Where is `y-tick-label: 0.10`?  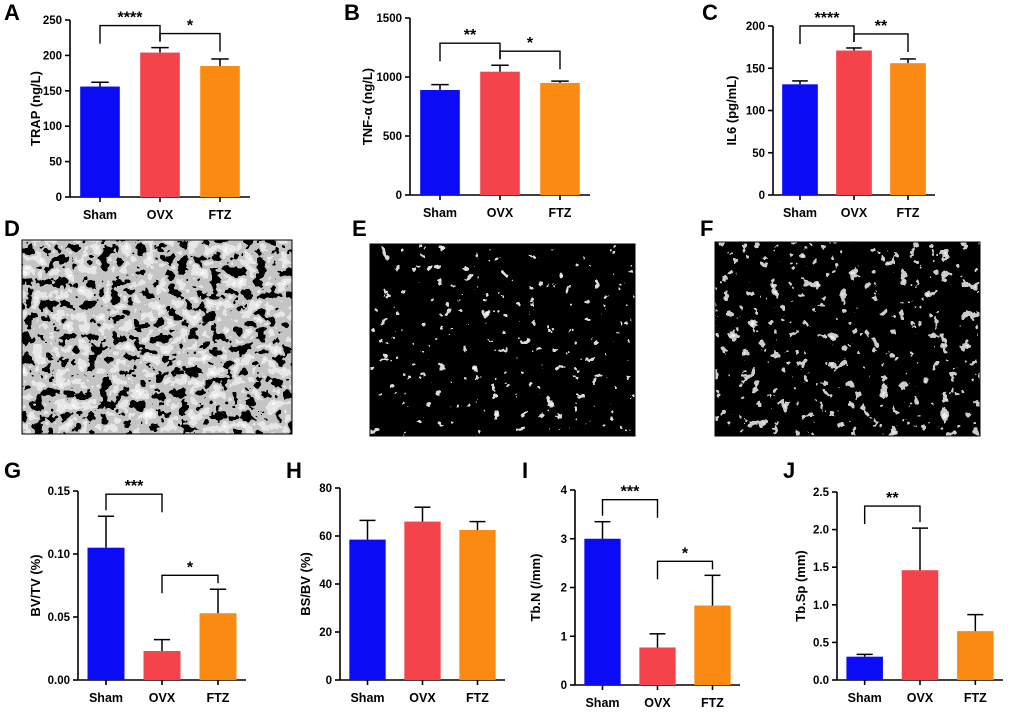 y-tick-label: 0.10 is located at coordinates (59, 555).